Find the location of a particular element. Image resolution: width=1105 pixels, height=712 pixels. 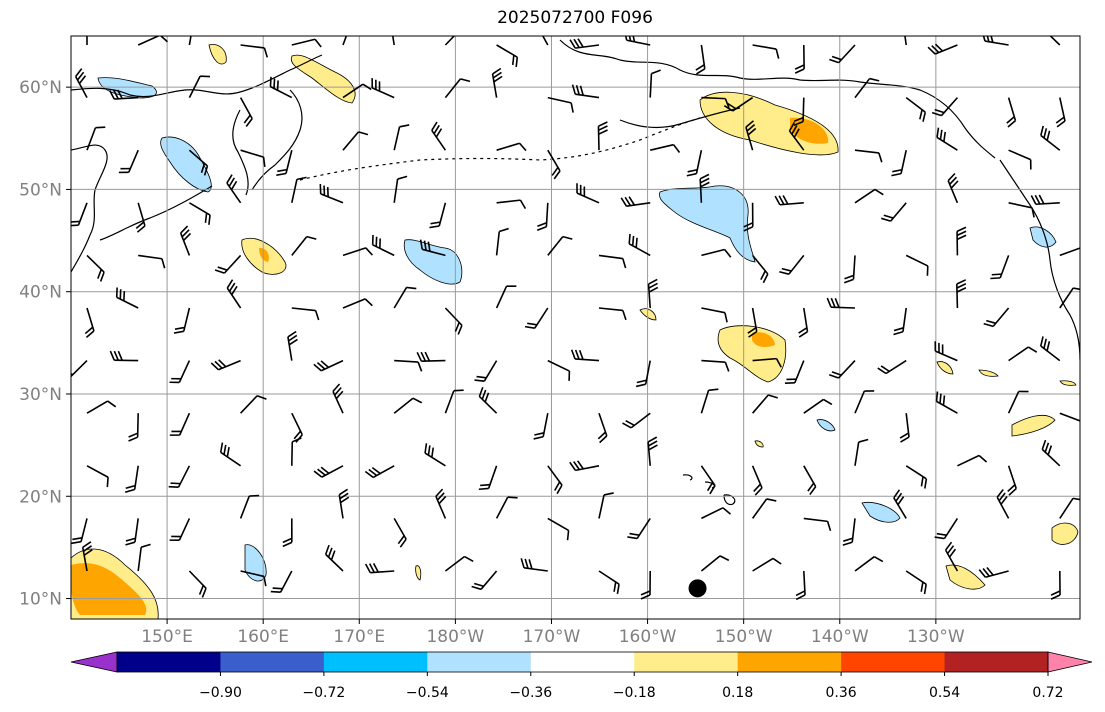

colorbar-extend-low is located at coordinates (94, 662).